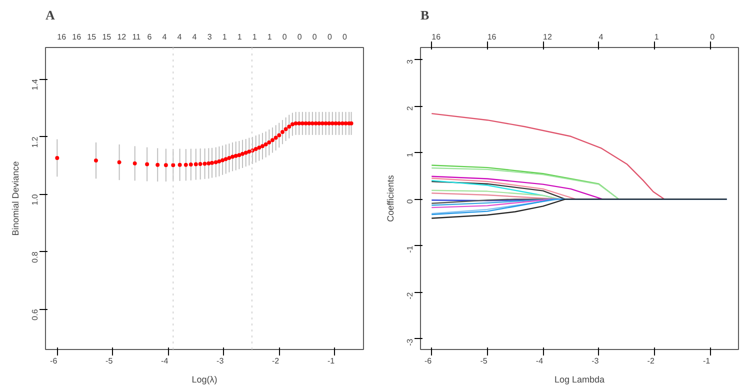 The height and width of the screenshot is (387, 750). Describe the element at coordinates (15, 198) in the screenshot. I see `y-axis-title: Binomial Deviance` at that location.